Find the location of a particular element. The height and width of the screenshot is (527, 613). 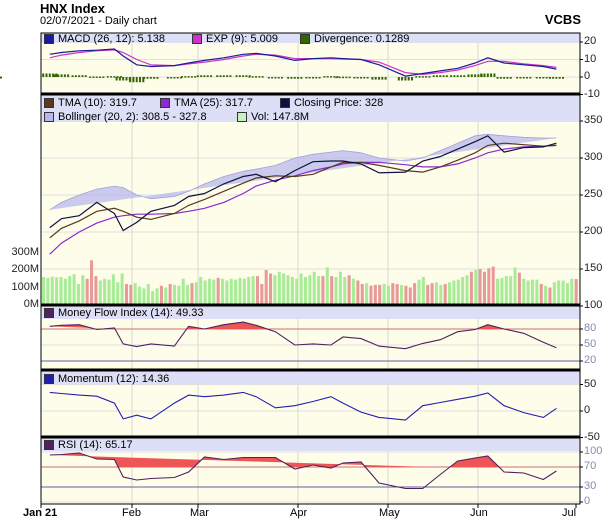

x-tick-label: Feb is located at coordinates (131, 513).